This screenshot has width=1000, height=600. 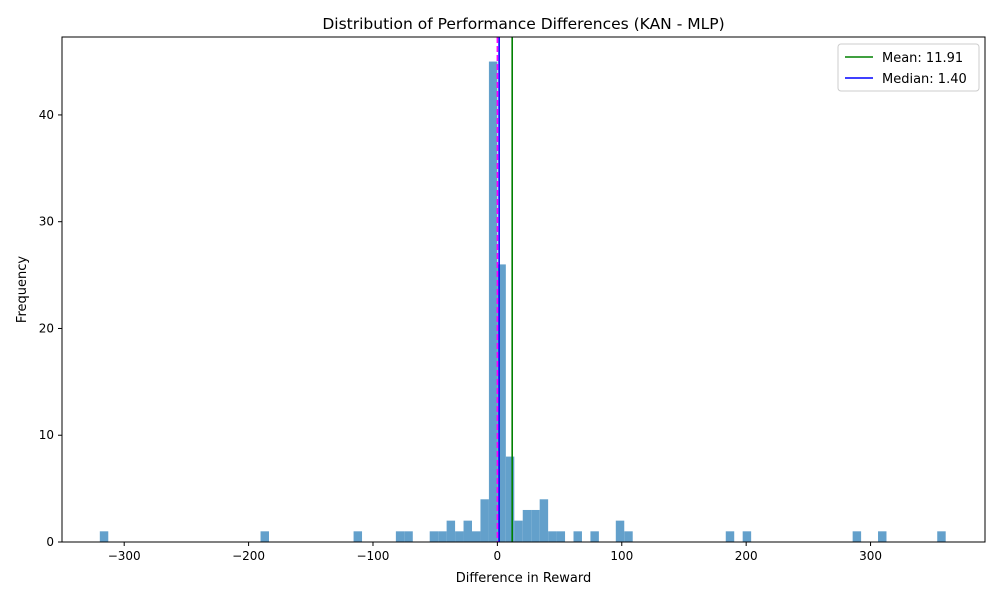 I want to click on legend-label-mean: Mean: 11.91, so click(x=922, y=58).